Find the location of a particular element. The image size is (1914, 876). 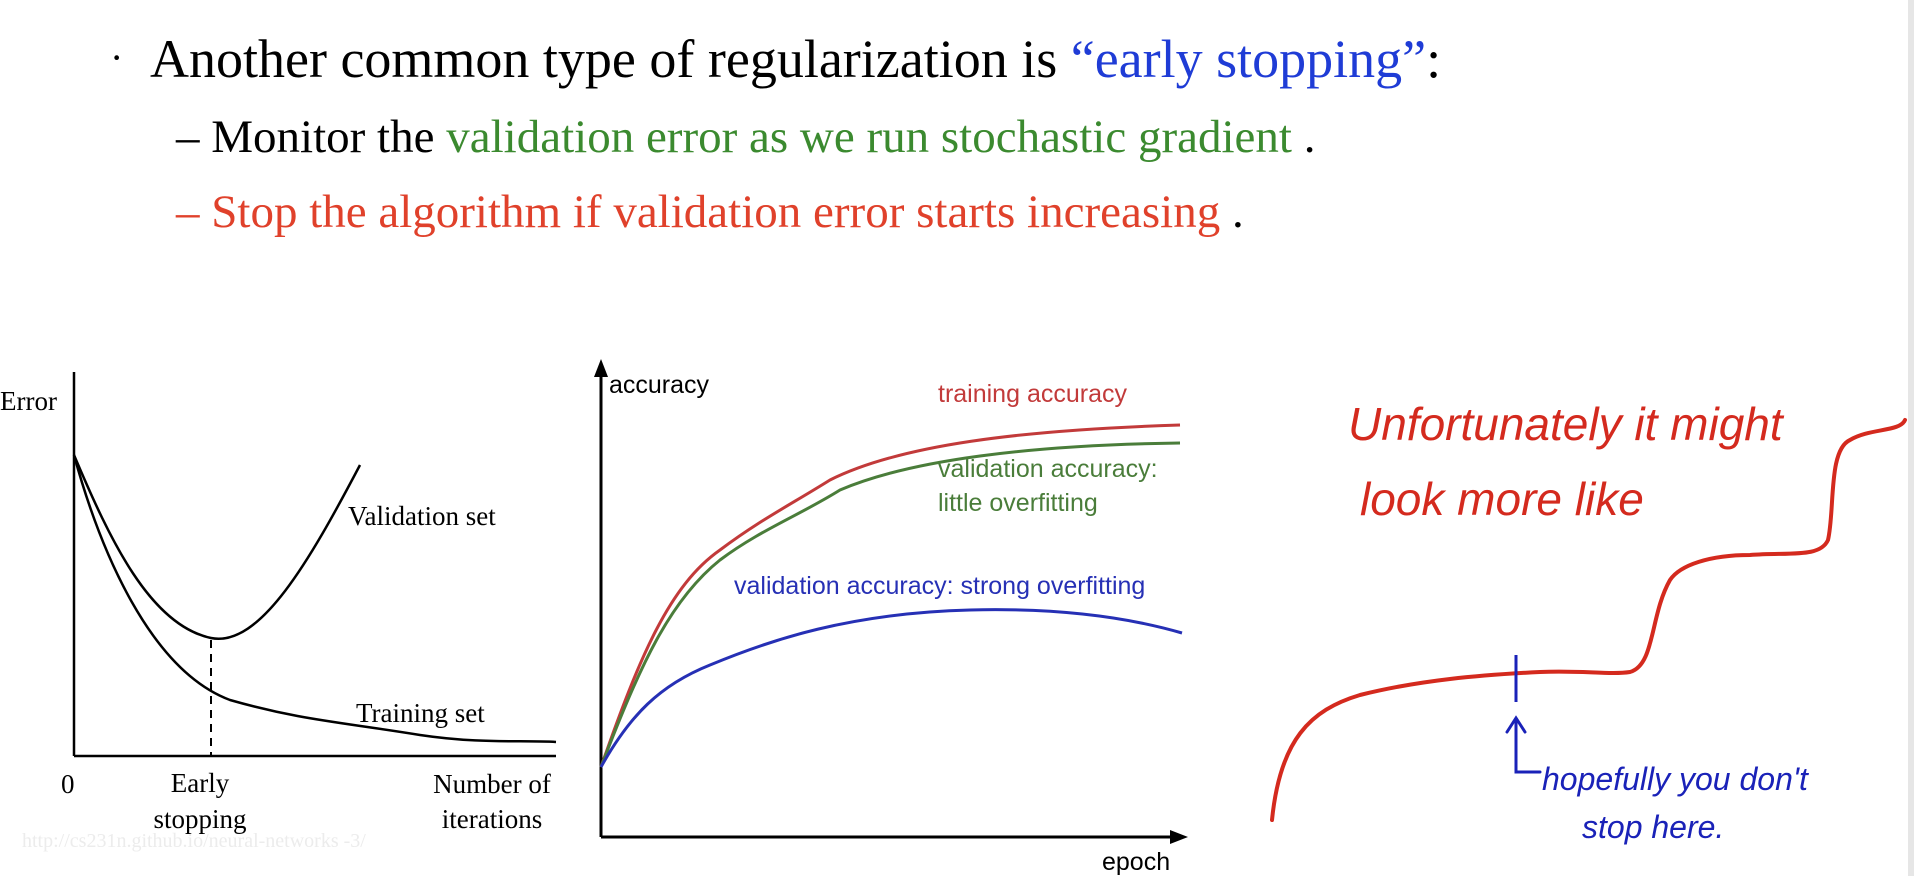

pointer-arrow-icon is located at coordinates (1528, 746).